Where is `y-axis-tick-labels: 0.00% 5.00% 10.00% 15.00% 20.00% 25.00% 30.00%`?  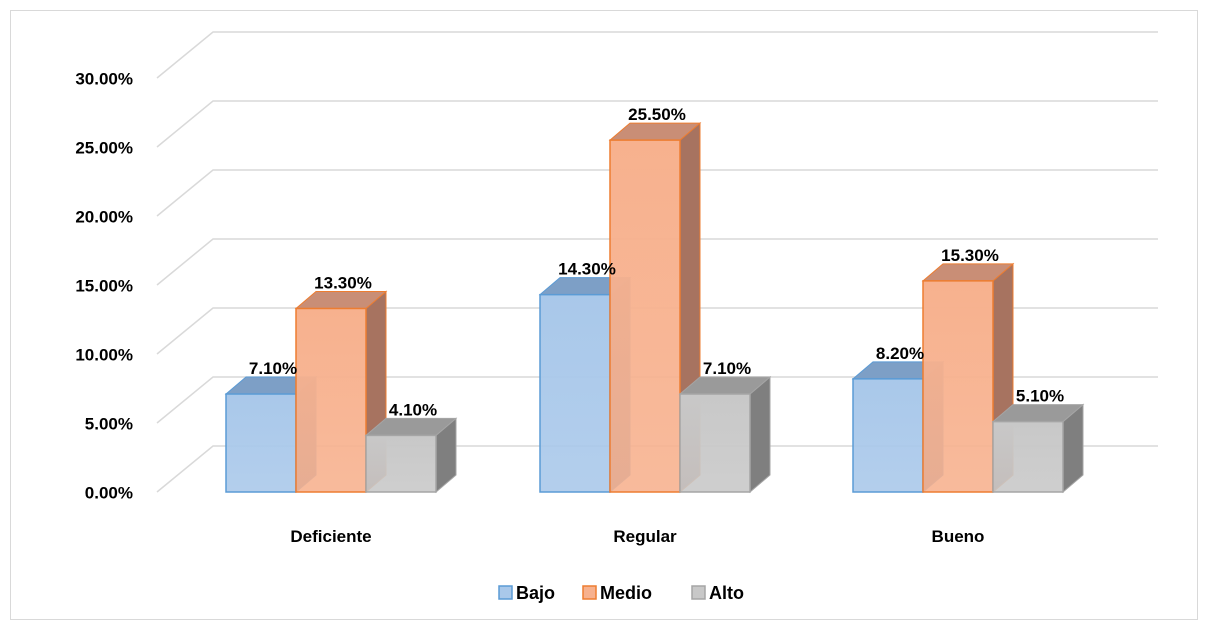
y-axis-tick-labels: 0.00% 5.00% 10.00% 15.00% 20.00% 25.00% 30.00% is located at coordinates (104, 285).